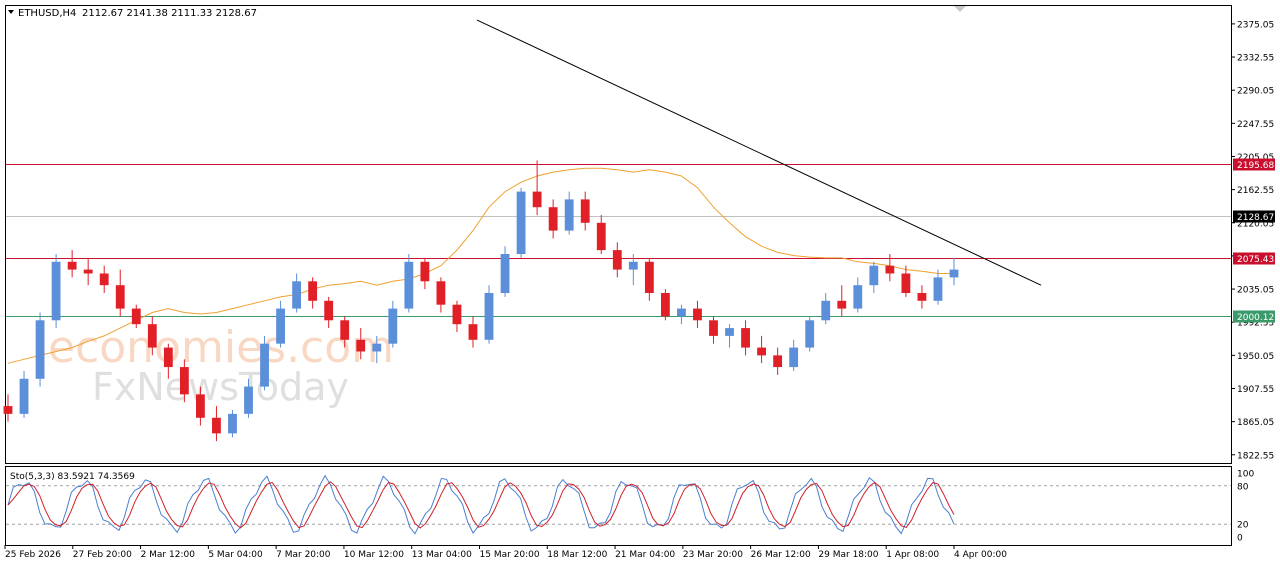 Image resolution: width=1280 pixels, height=571 pixels. Describe the element at coordinates (645, 555) in the screenshot. I see `x-tick-label-9: 21 Mar 04:00` at that location.